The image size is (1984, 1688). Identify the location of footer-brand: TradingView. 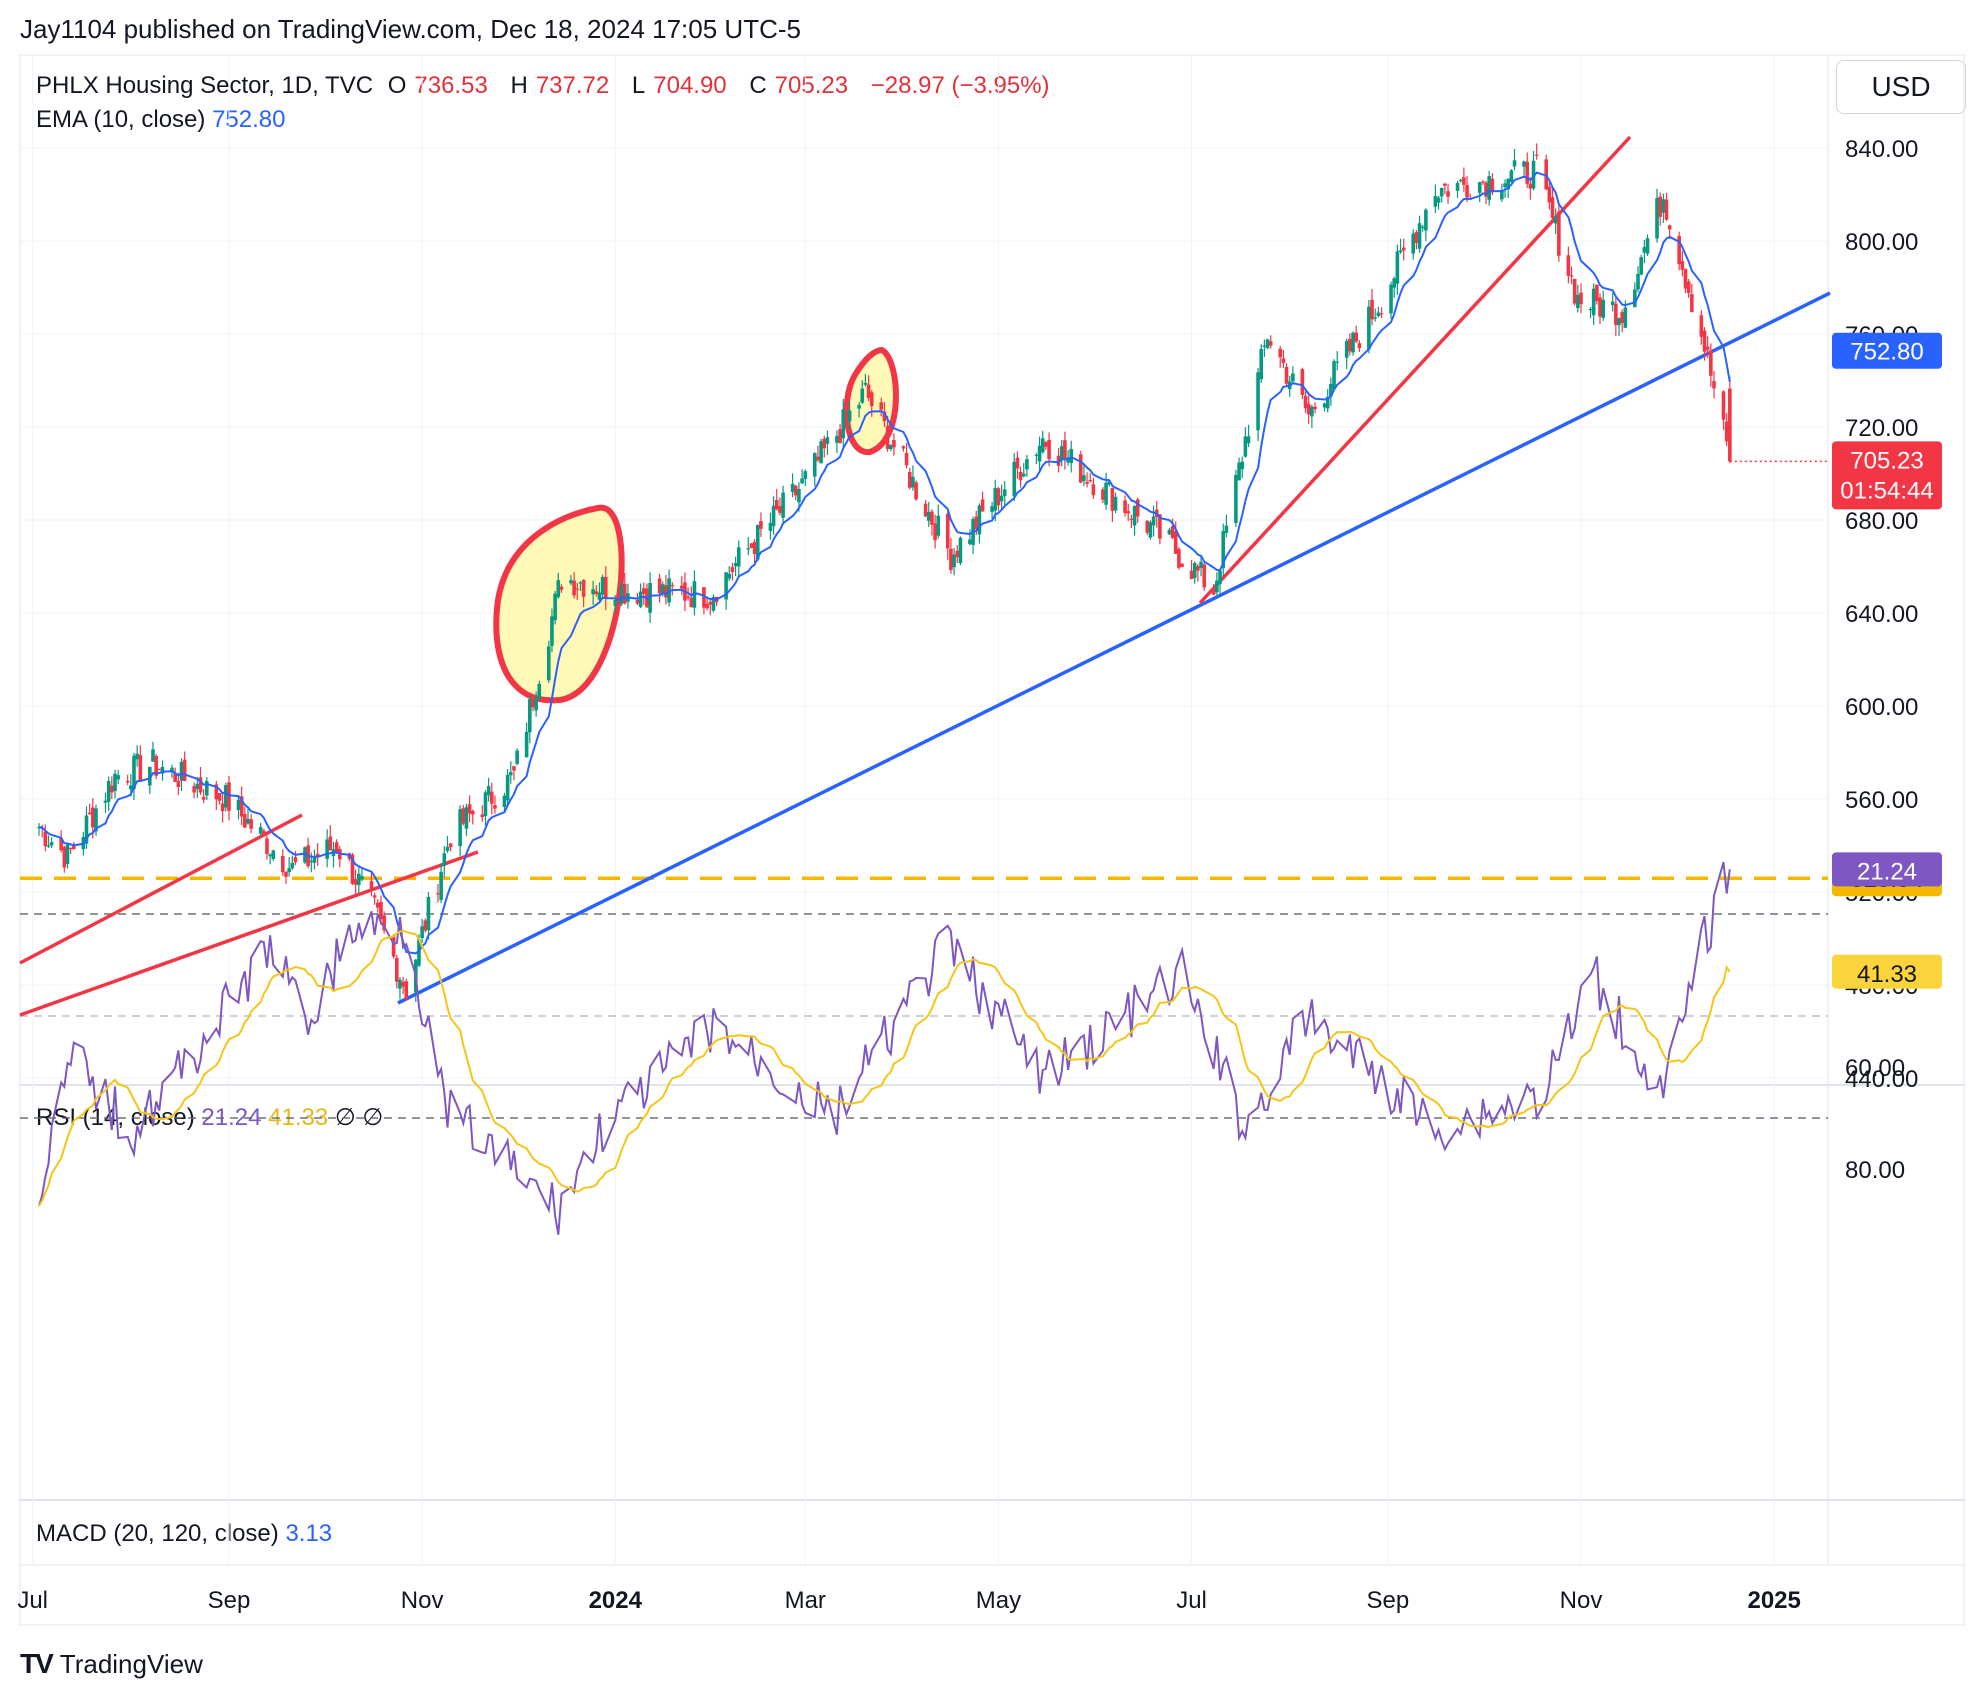
(131, 1663).